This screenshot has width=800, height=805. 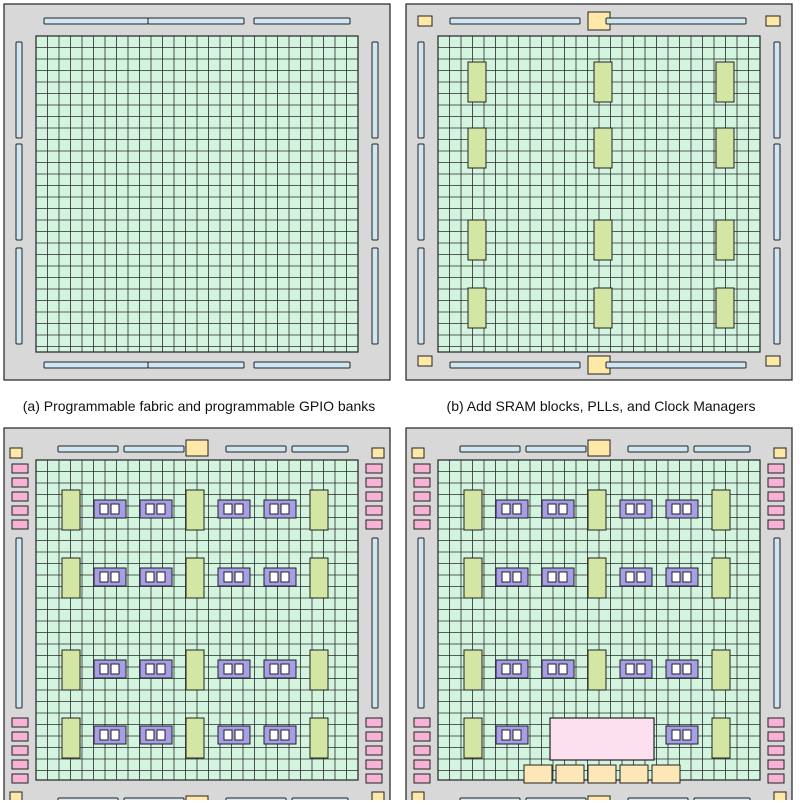 What do you see at coordinates (602, 739) in the screenshot?
I see `cpu-core-block` at bounding box center [602, 739].